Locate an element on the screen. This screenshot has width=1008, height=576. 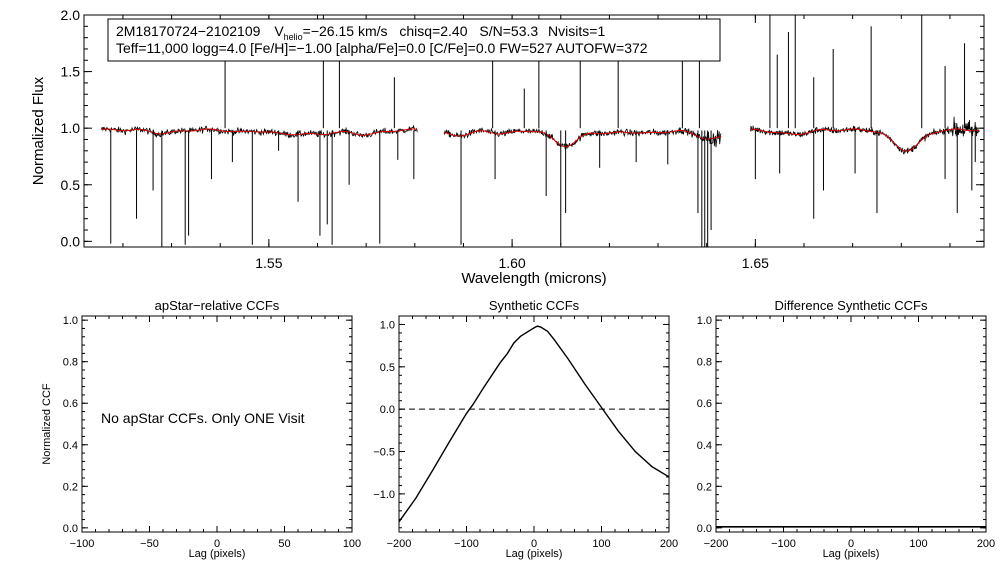
synthetic-ccf-ytick-label: −1.0 is located at coordinates (384, 495).